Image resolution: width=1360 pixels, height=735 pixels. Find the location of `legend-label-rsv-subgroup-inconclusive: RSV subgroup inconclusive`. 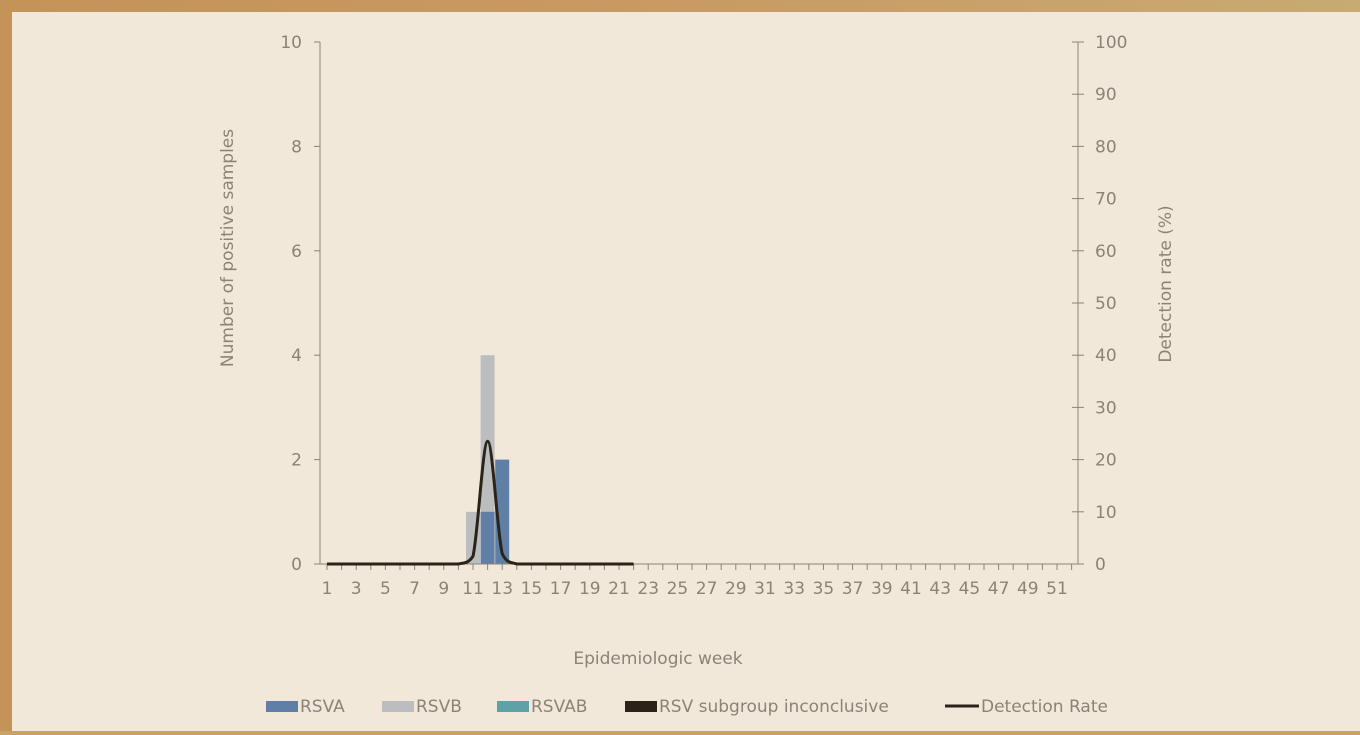

legend-label-rsv-subgroup-inconclusive: RSV subgroup inconclusive is located at coordinates (774, 707).